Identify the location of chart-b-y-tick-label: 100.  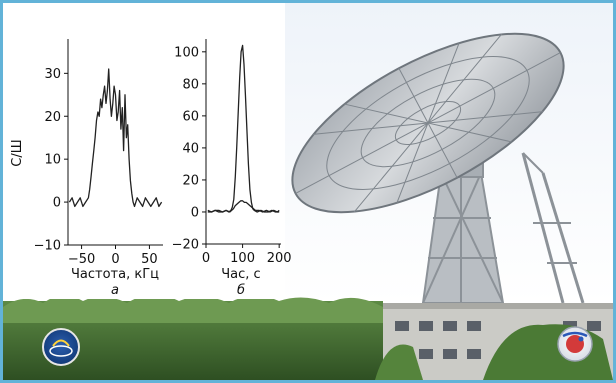
(186, 52).